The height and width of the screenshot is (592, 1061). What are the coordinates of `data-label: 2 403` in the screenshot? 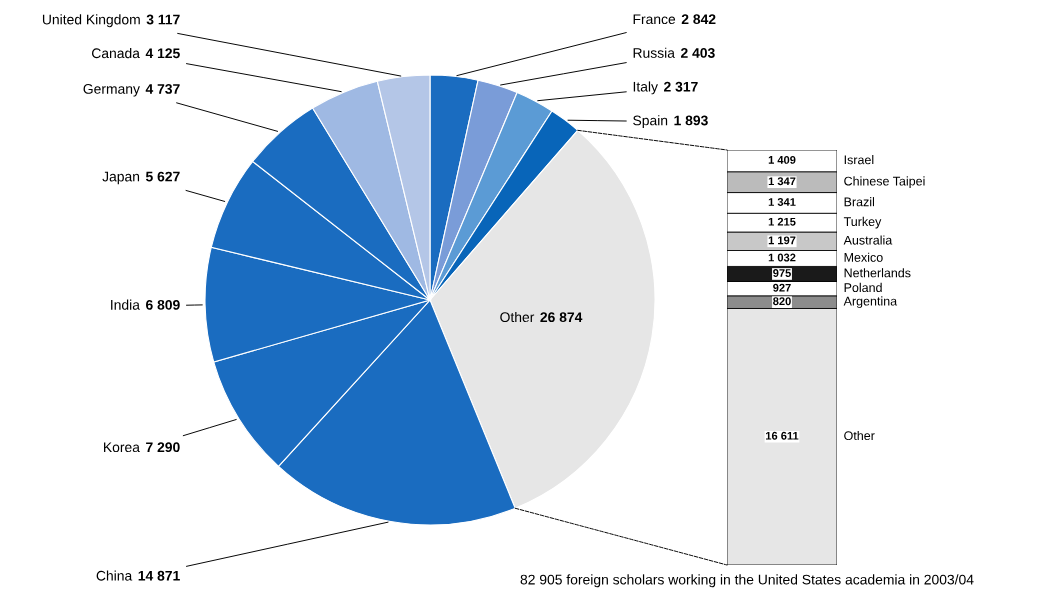 It's located at (697, 53).